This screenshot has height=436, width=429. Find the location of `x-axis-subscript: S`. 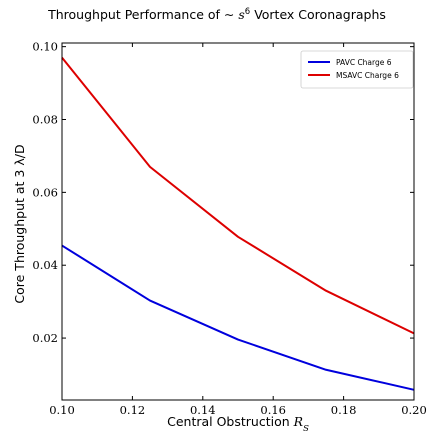

x-axis-subscript: S is located at coordinates (306, 429).